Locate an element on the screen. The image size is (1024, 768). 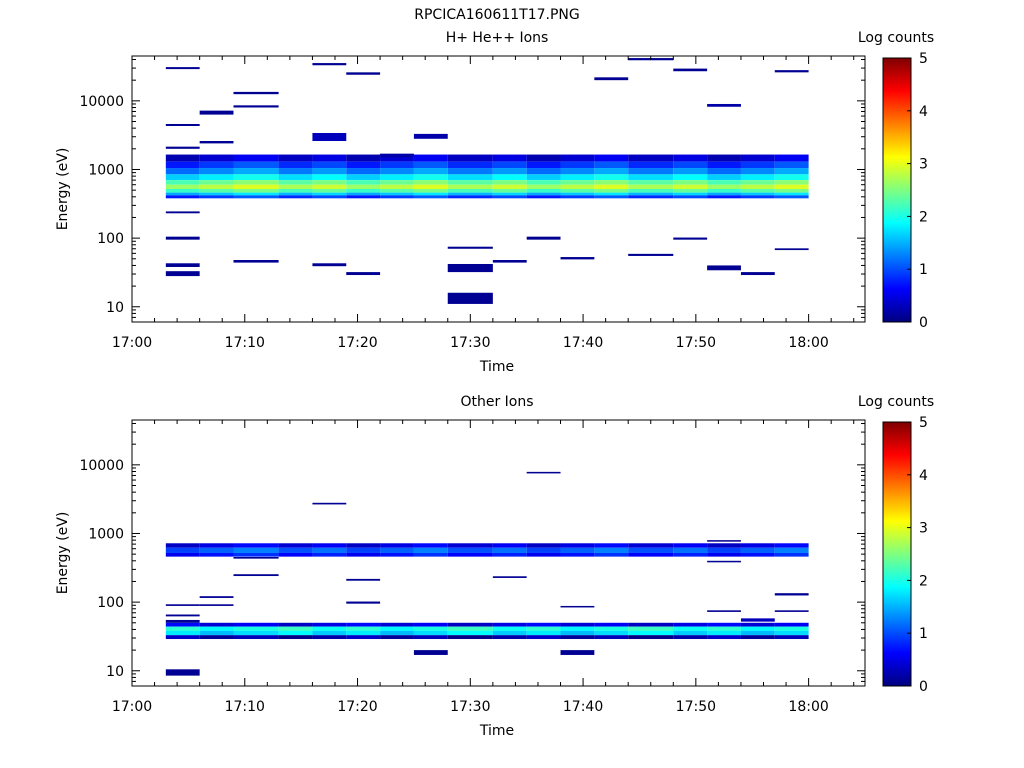
colorbar-label: Log counts is located at coordinates (896, 38).